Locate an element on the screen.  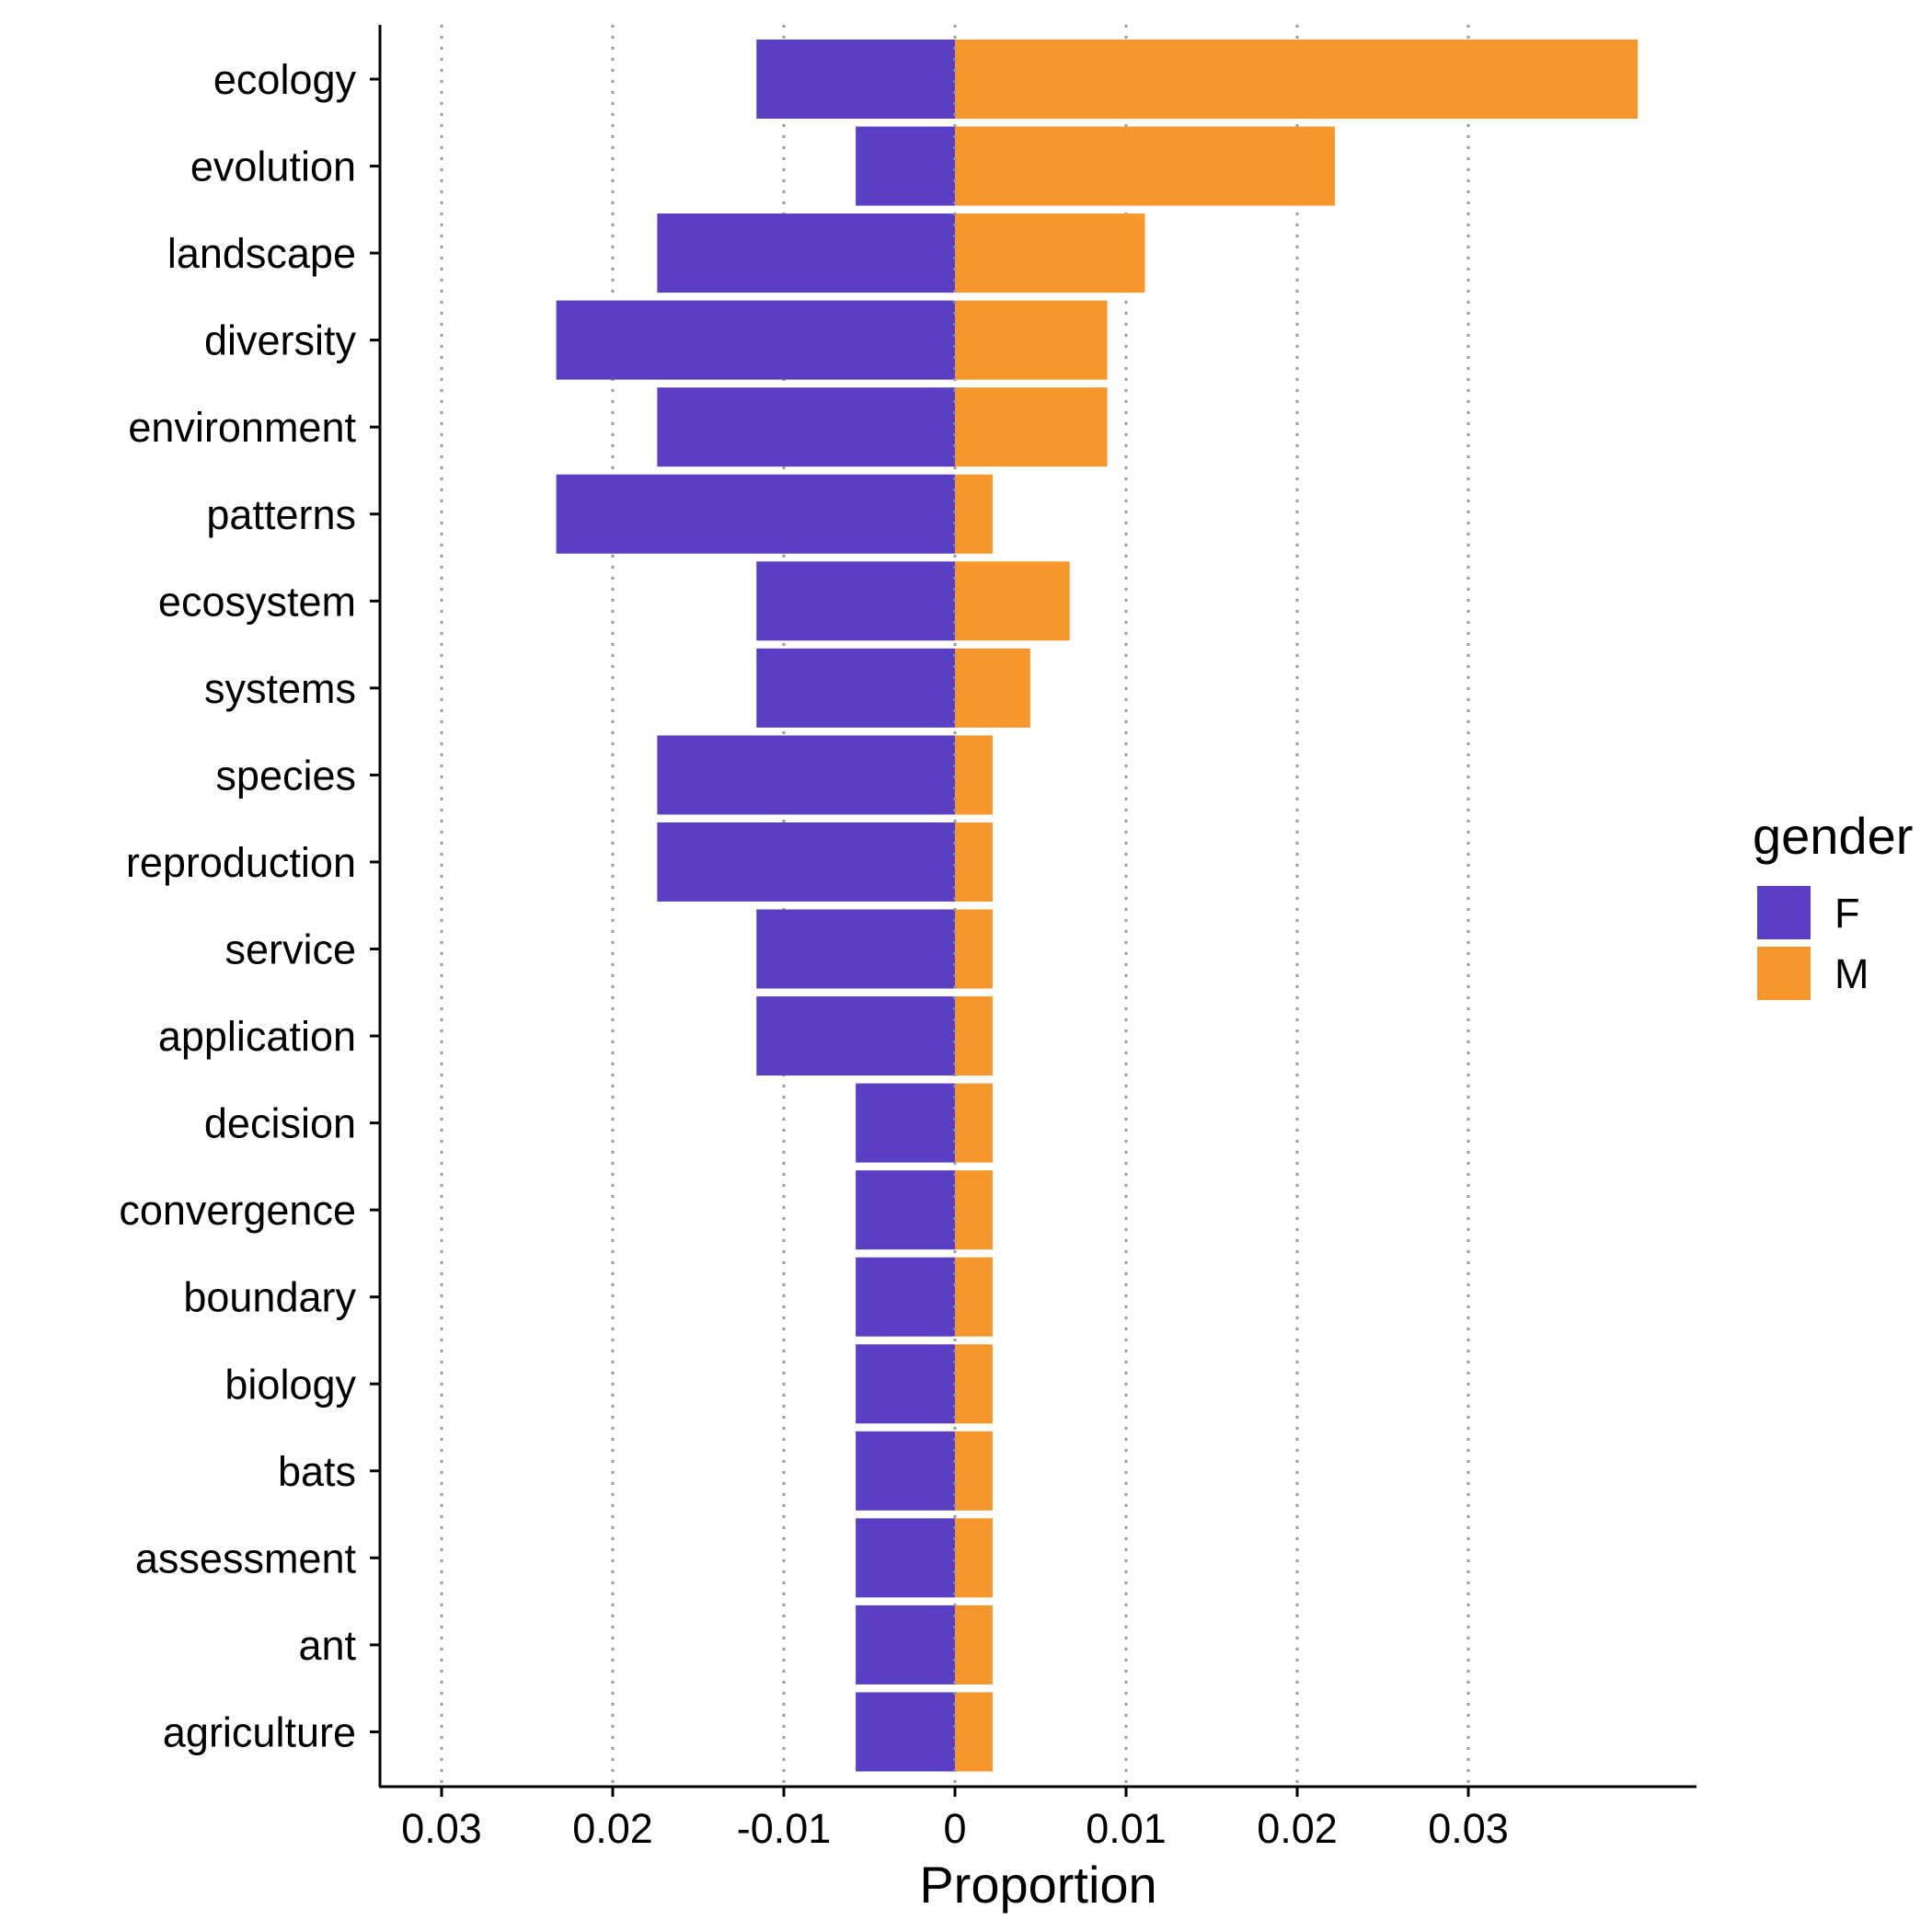
bar-m-service is located at coordinates (974, 949).